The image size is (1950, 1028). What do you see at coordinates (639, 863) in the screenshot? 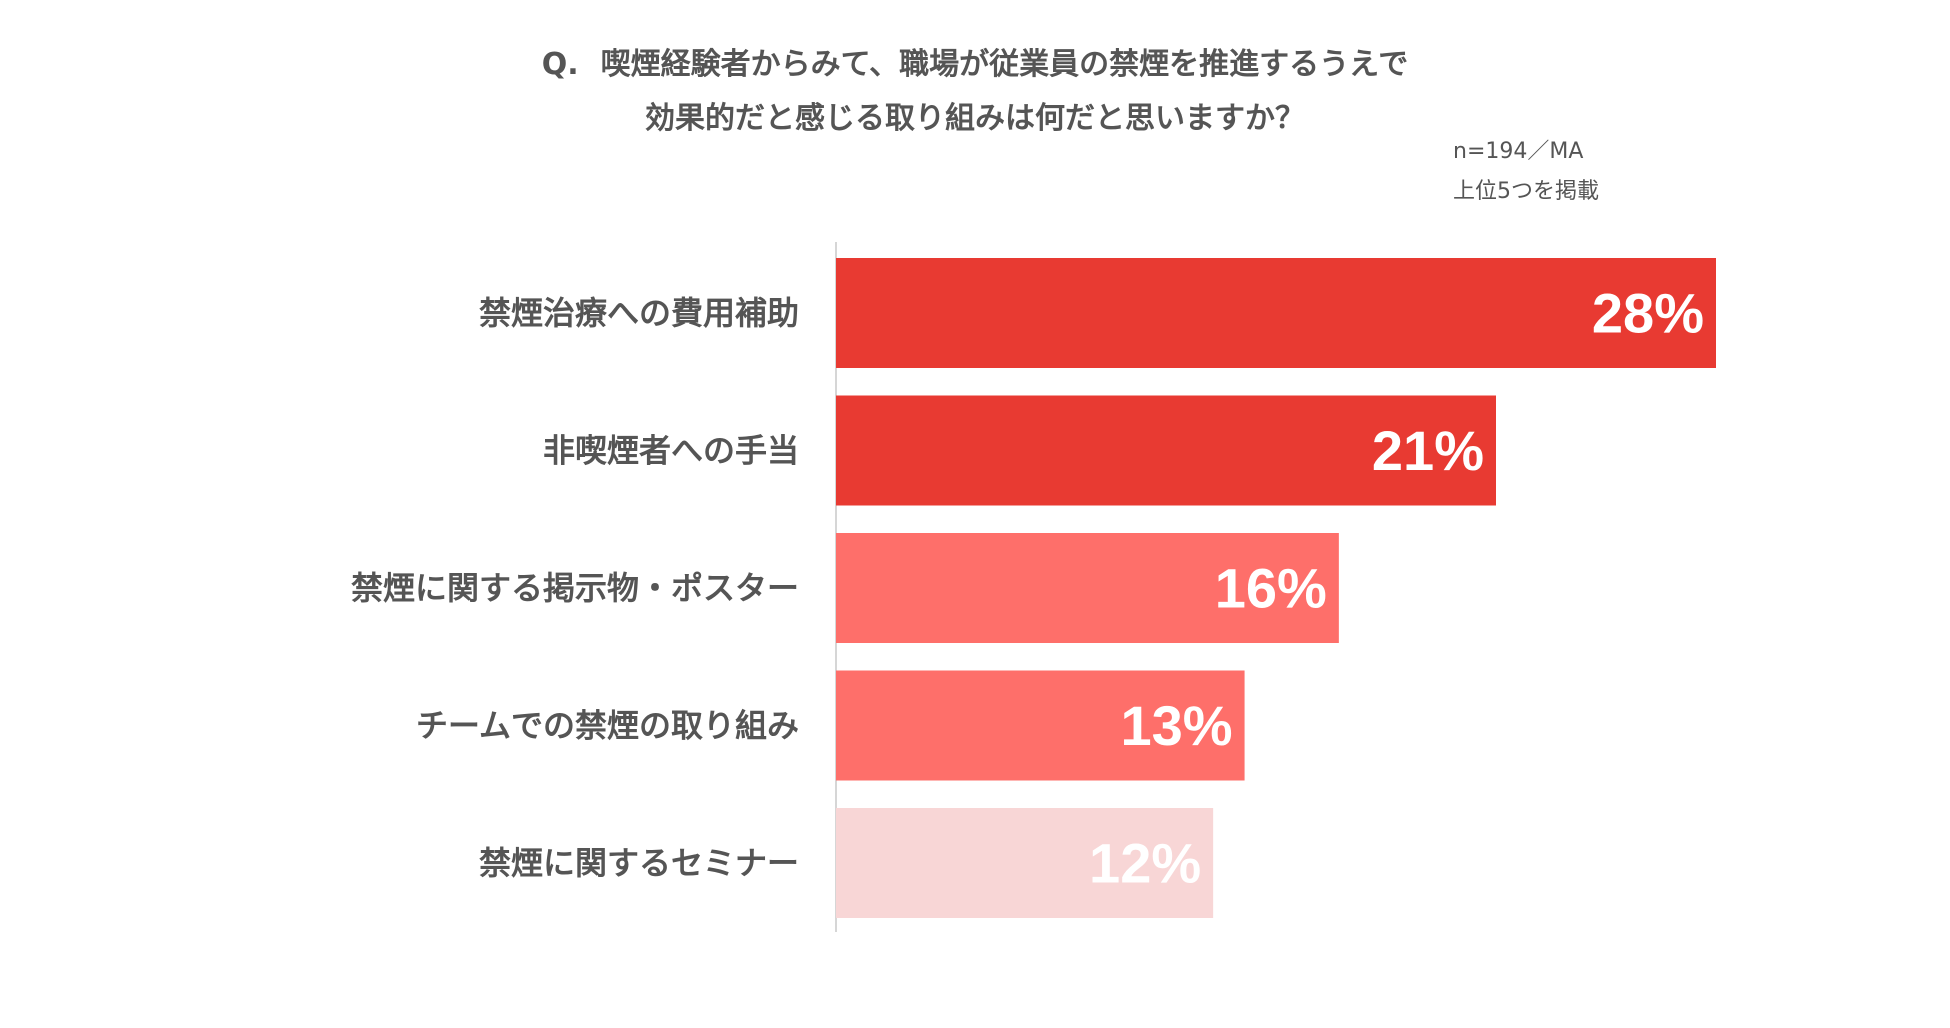
I see `category-label: 禁煙に関するセミナー` at bounding box center [639, 863].